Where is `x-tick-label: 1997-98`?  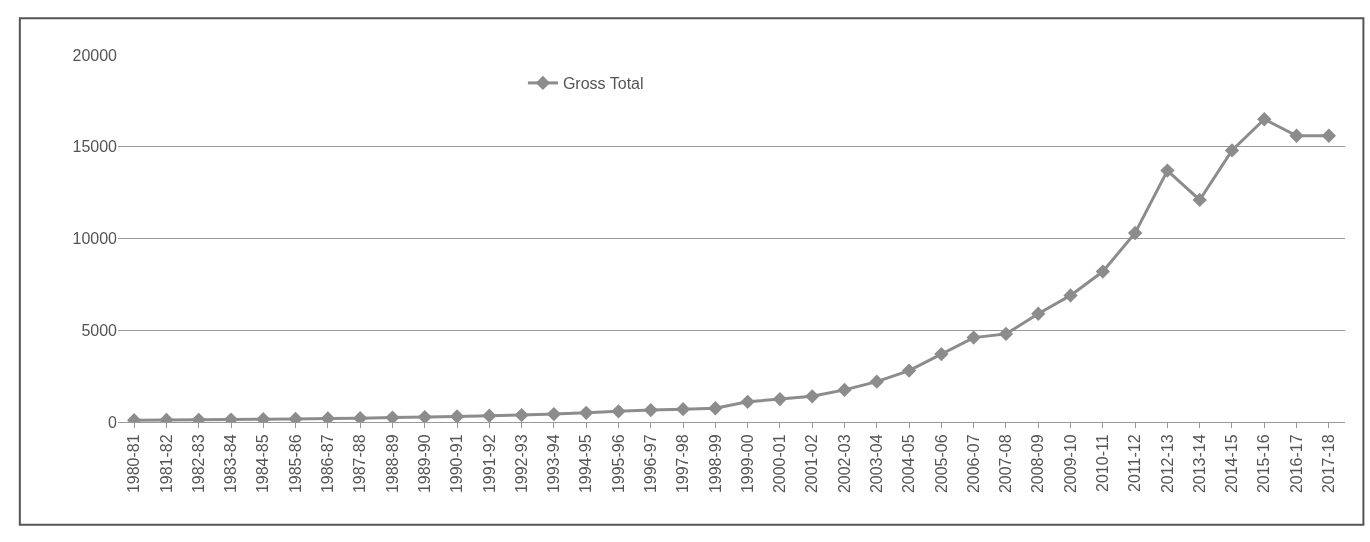 x-tick-label: 1997-98 is located at coordinates (683, 464).